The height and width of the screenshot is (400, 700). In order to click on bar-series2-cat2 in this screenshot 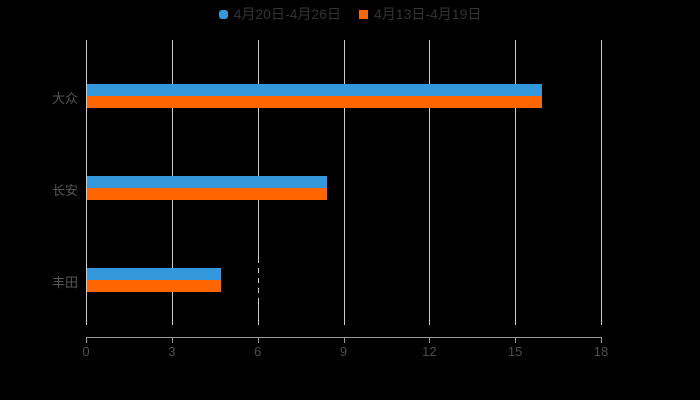, I will do `click(207, 193)`.